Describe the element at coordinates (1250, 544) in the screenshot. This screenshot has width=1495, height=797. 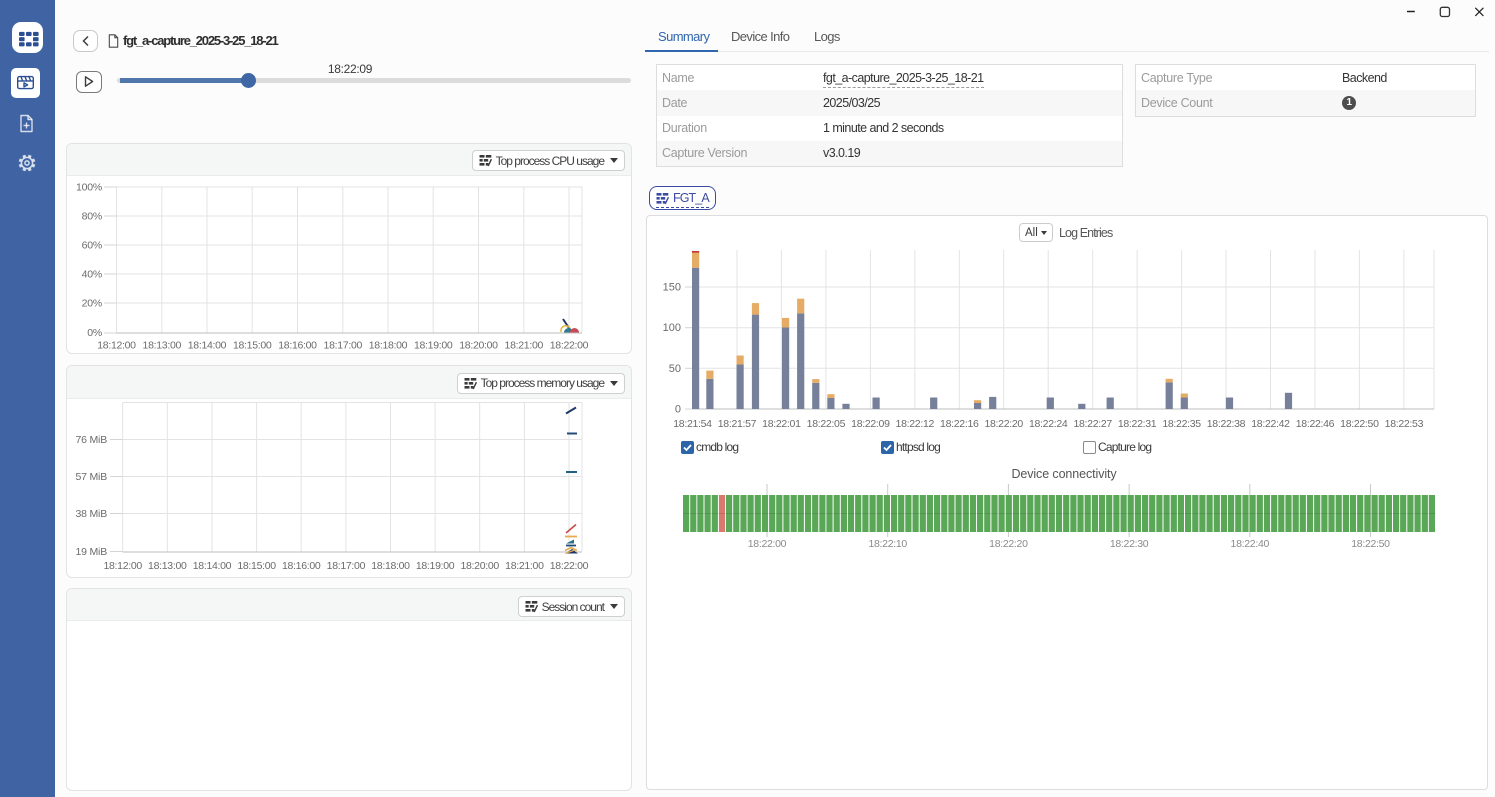
I see `svg-text: 18:22:40` at that location.